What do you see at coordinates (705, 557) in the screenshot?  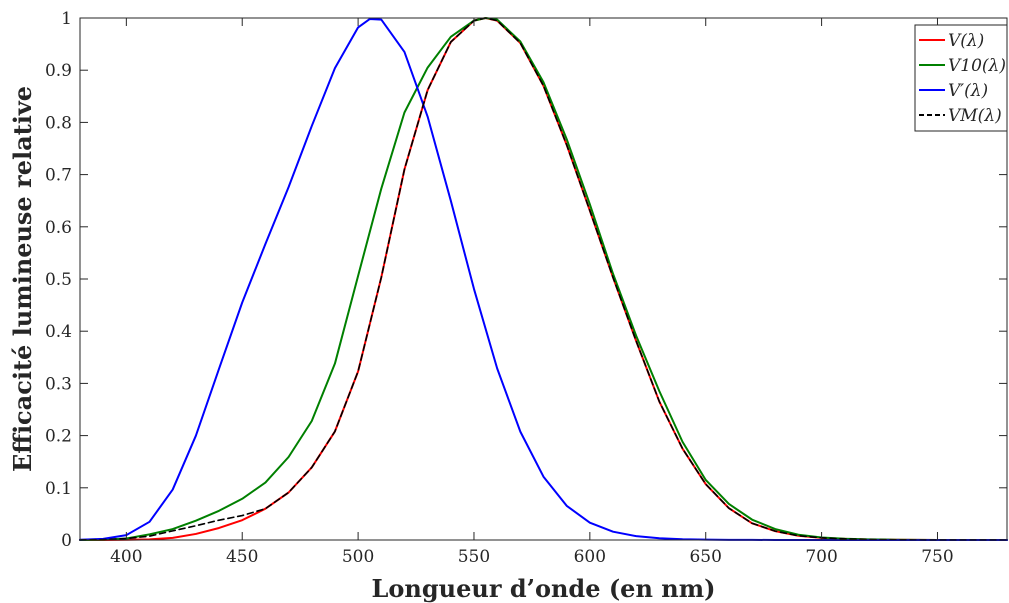 I see `x-tick-label: 650` at bounding box center [705, 557].